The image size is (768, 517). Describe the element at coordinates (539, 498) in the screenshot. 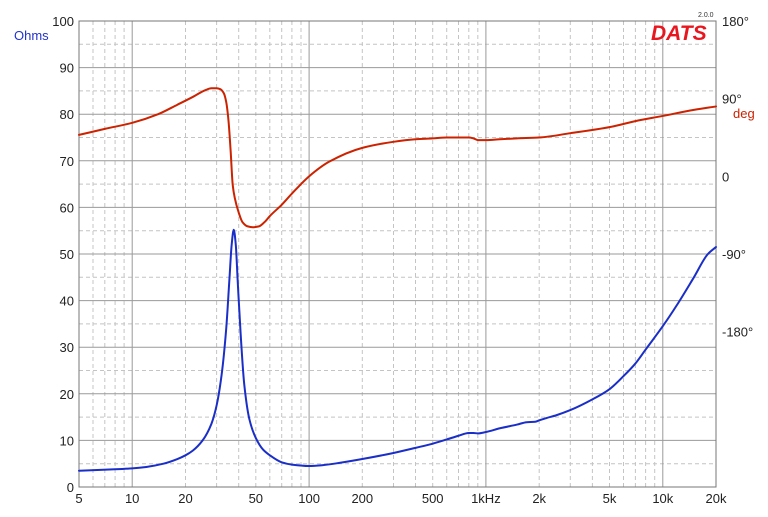

I see `x-tick-label: 2k` at that location.